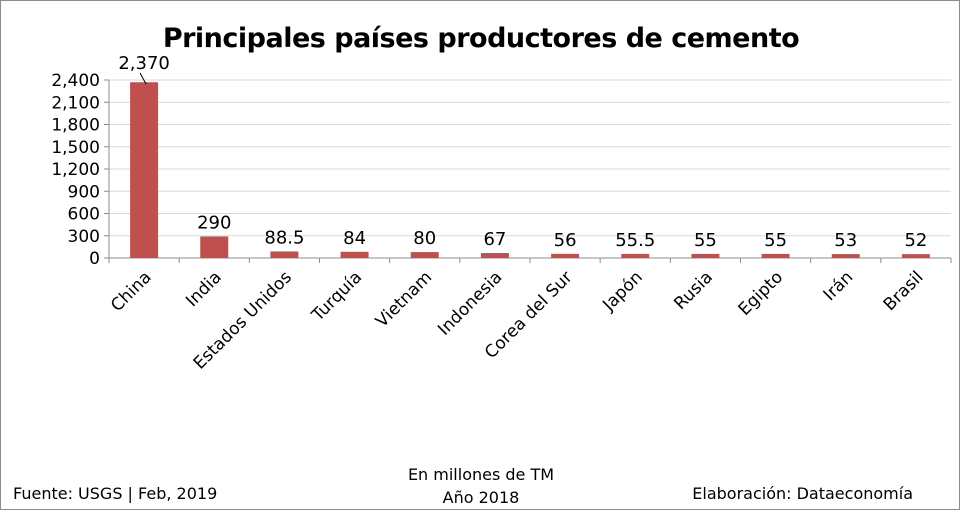  What do you see at coordinates (75, 170) in the screenshot?
I see `y-tick-label: 1,200` at bounding box center [75, 170].